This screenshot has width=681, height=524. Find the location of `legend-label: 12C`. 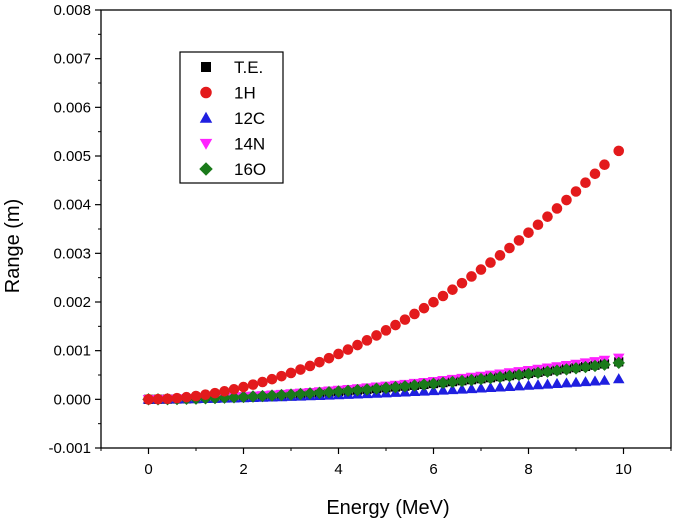

legend-label: 12C is located at coordinates (249, 118).